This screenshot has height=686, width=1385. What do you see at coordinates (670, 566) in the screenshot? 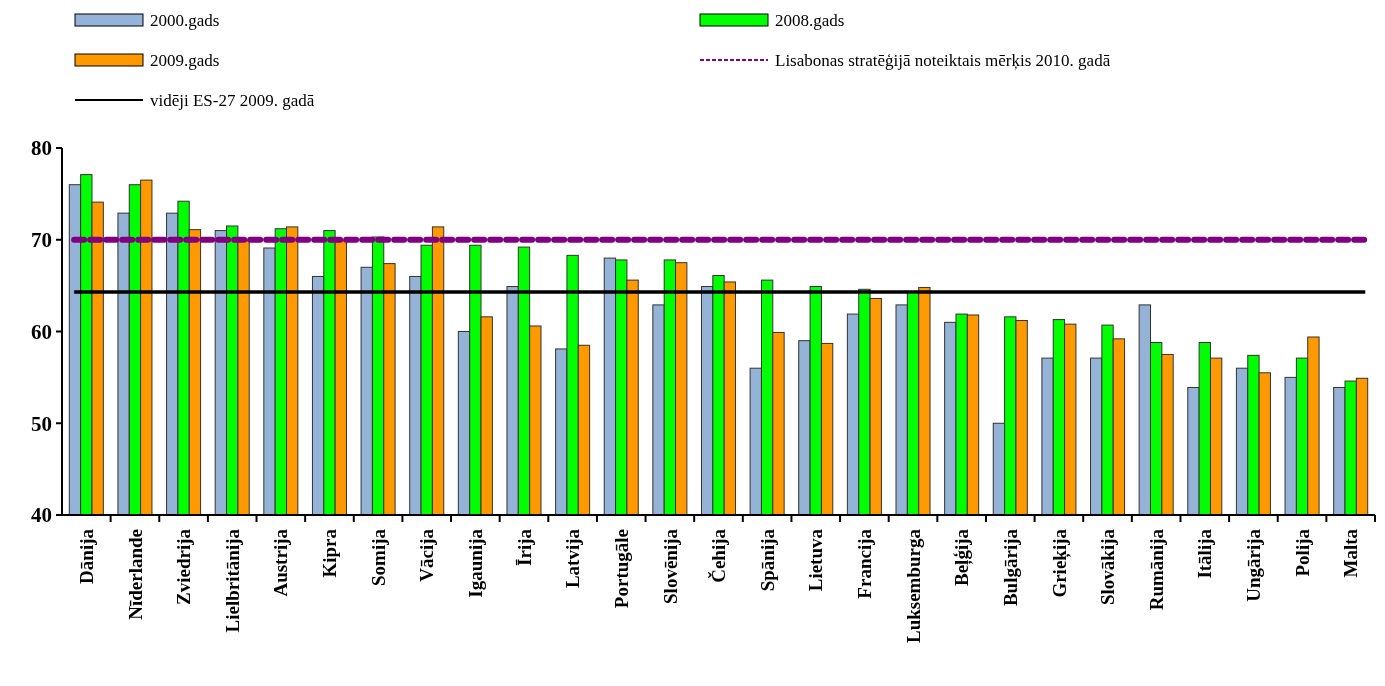
I see `x-tick-label: Slovēnija` at bounding box center [670, 566].